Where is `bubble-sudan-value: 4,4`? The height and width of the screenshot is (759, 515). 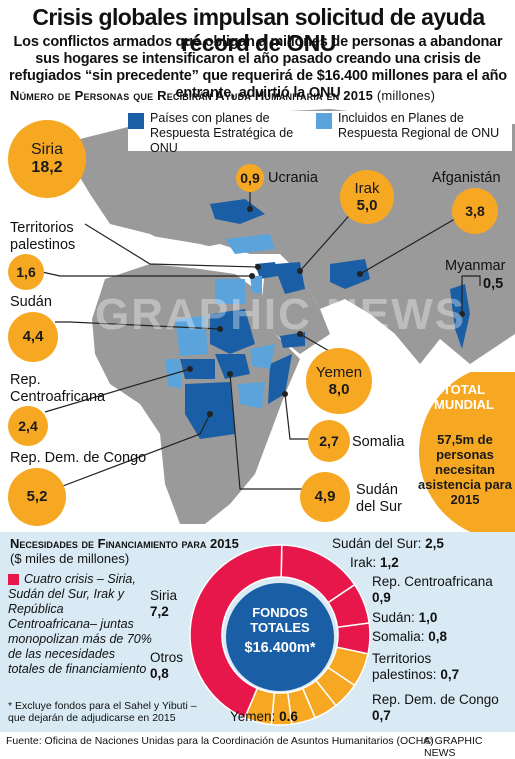 bubble-sudan-value: 4,4 is located at coordinates (33, 337).